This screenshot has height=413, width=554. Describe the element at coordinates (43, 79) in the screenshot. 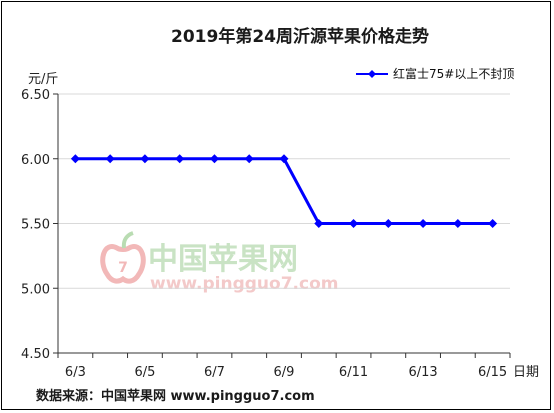

I see `y-axis-label: 元/斤` at that location.